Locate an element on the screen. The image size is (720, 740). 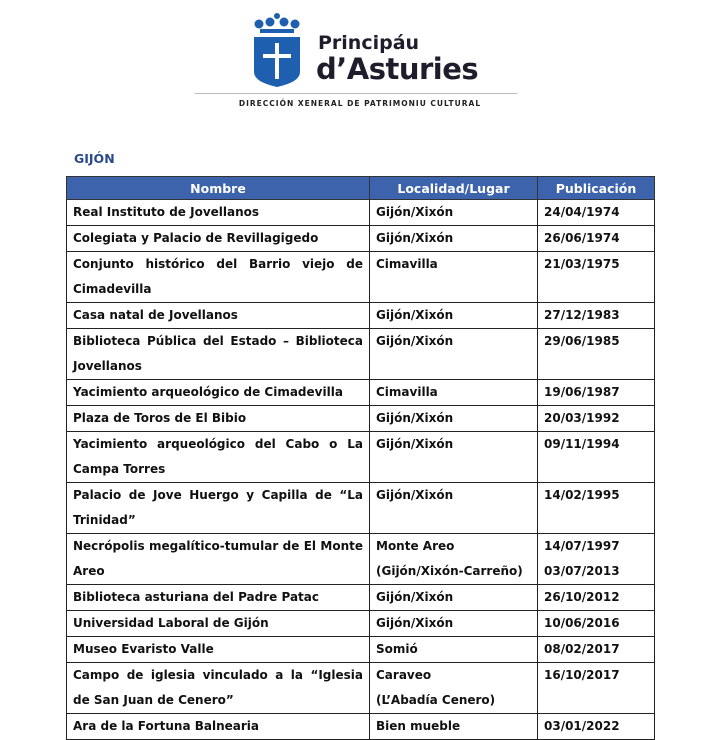
date-cell-text: 26/10/2012 is located at coordinates (582, 597).